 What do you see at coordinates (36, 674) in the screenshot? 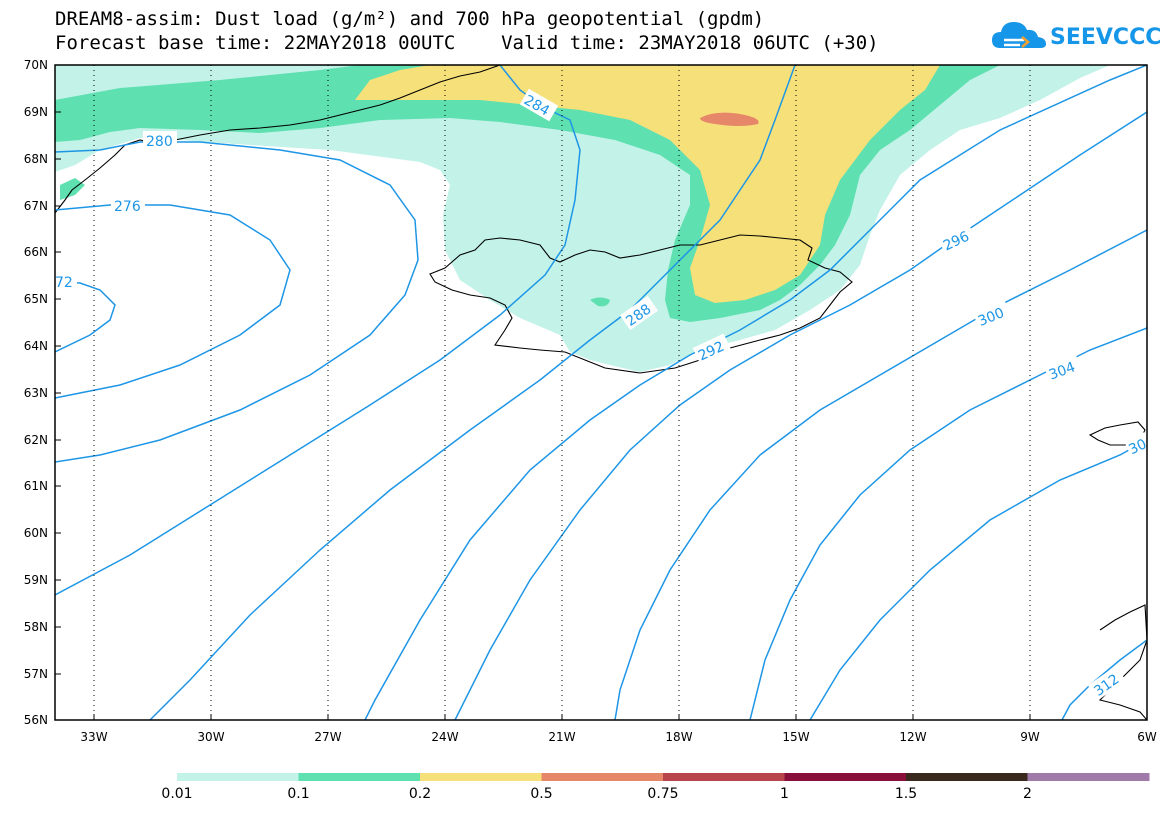
I see `lat-label: 57N` at bounding box center [36, 674].